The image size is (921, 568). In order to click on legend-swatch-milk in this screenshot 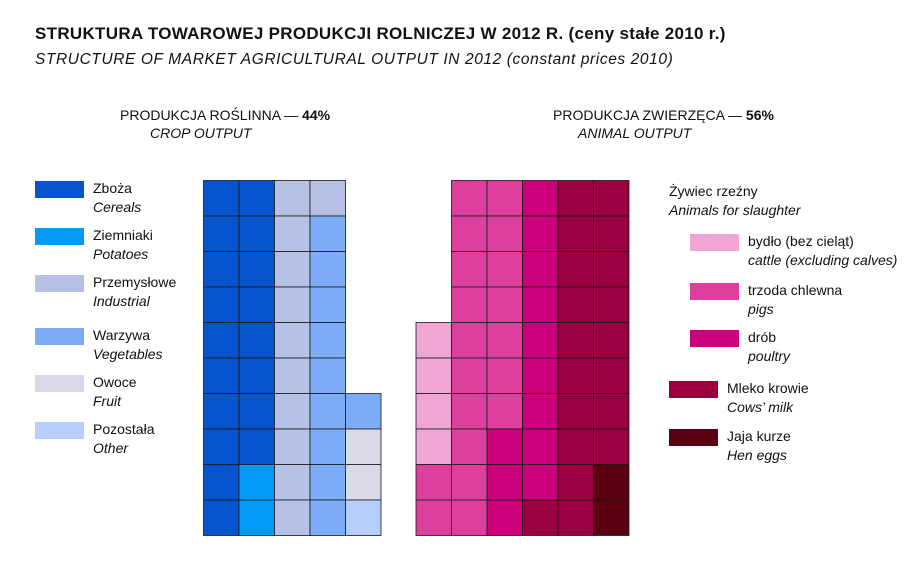, I will do `click(693, 389)`.